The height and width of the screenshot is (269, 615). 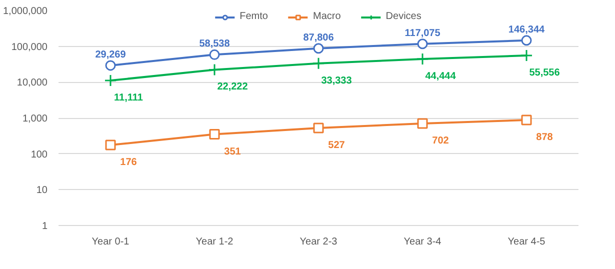 I want to click on data-label: 351, so click(x=233, y=152).